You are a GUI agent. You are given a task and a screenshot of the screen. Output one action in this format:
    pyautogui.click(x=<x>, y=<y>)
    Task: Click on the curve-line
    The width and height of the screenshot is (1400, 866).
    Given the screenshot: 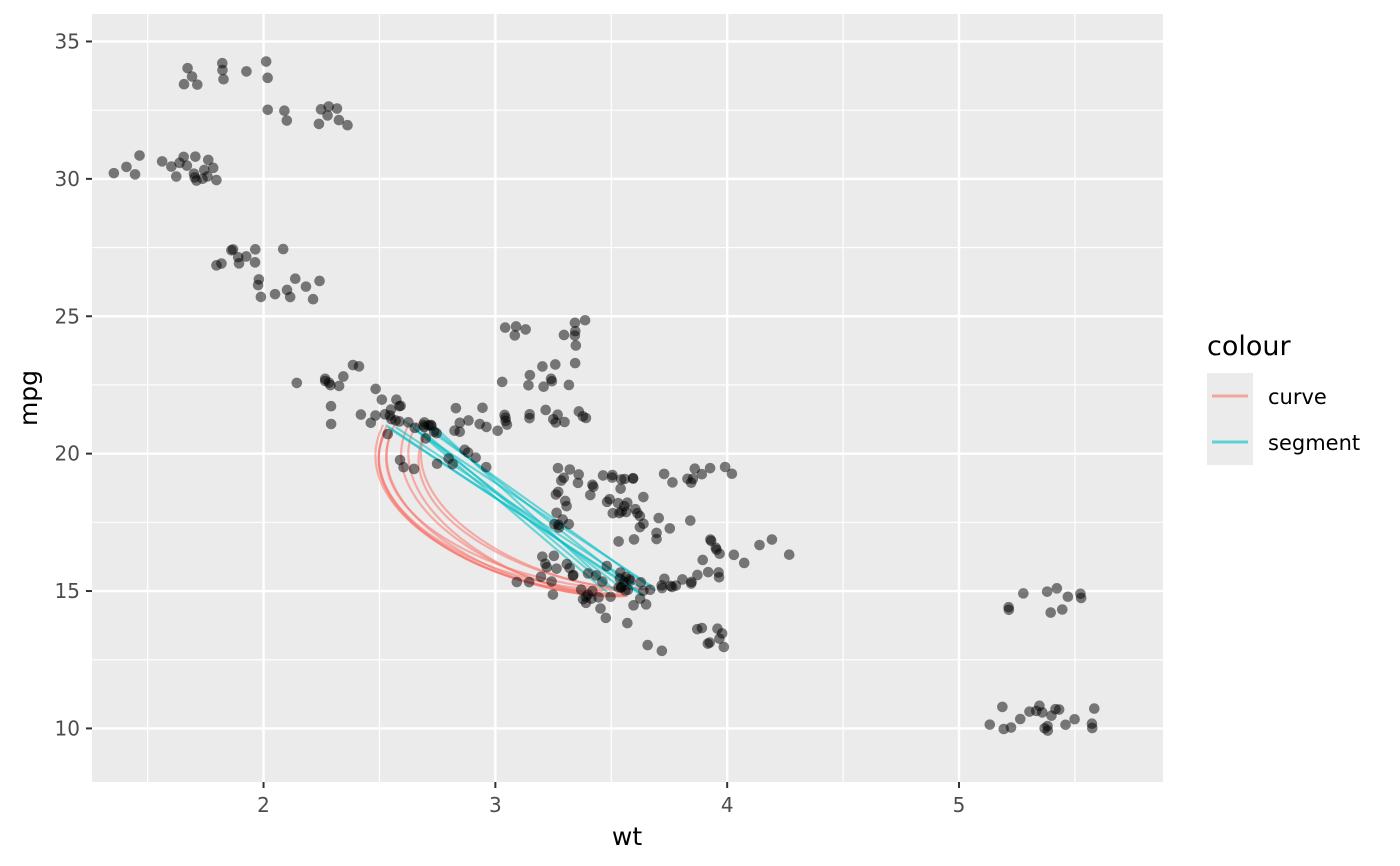 What is the action you would take?
    pyautogui.click(x=508, y=508)
    